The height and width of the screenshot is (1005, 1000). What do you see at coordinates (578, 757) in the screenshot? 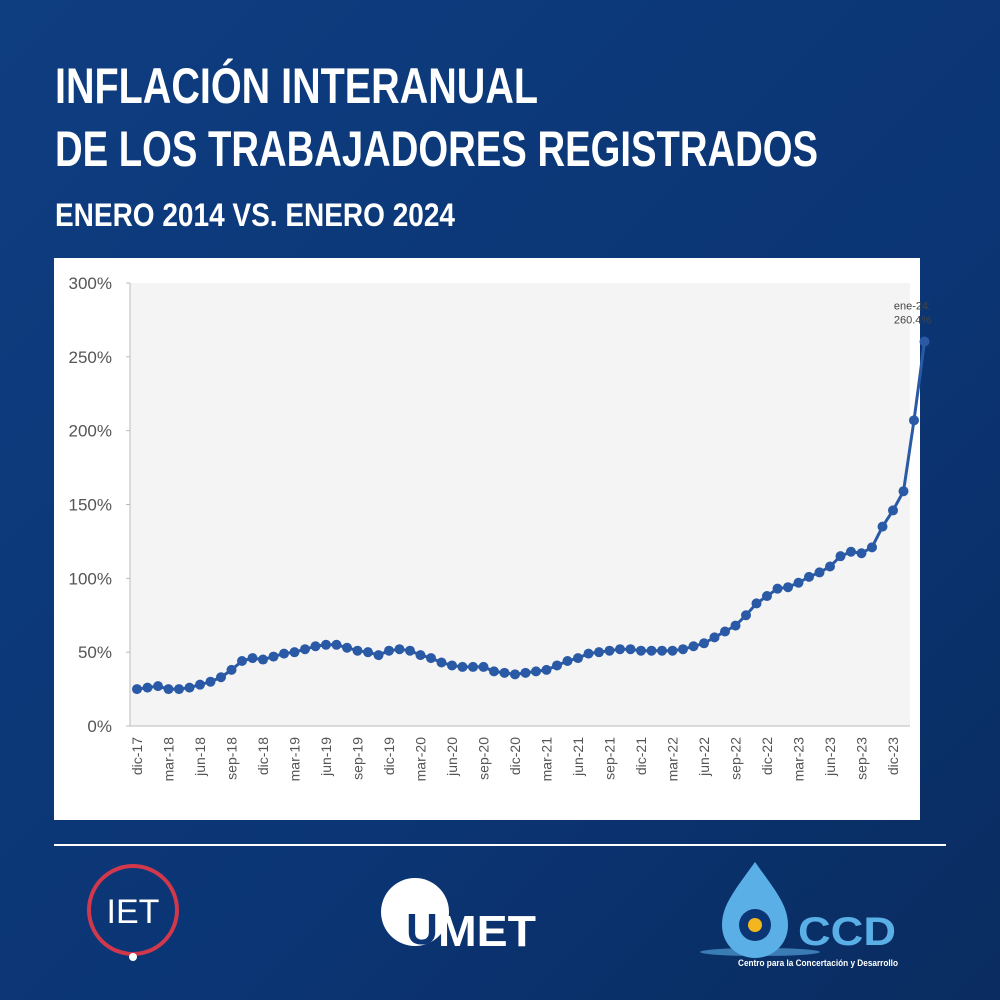
I see `x-tick-label: jun-21` at bounding box center [578, 757].